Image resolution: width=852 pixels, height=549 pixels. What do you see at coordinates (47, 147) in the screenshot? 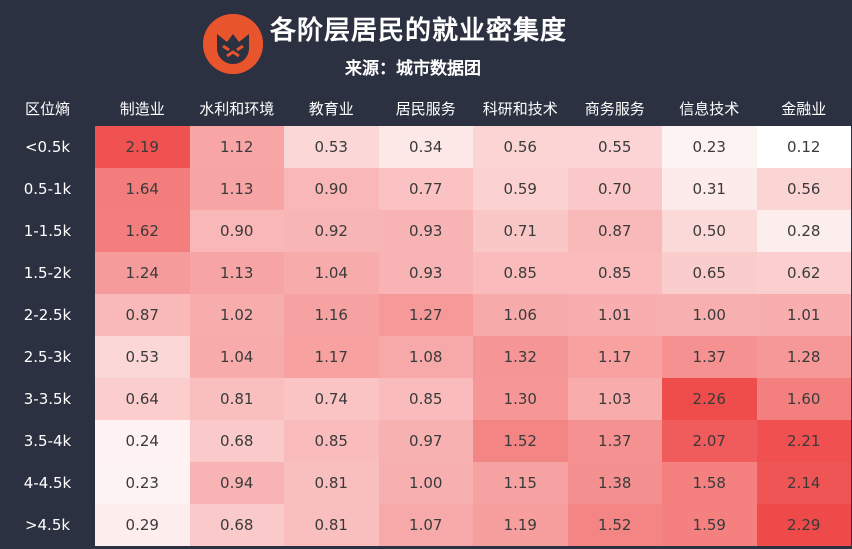
I see `row-label: <0.5k` at bounding box center [47, 147].